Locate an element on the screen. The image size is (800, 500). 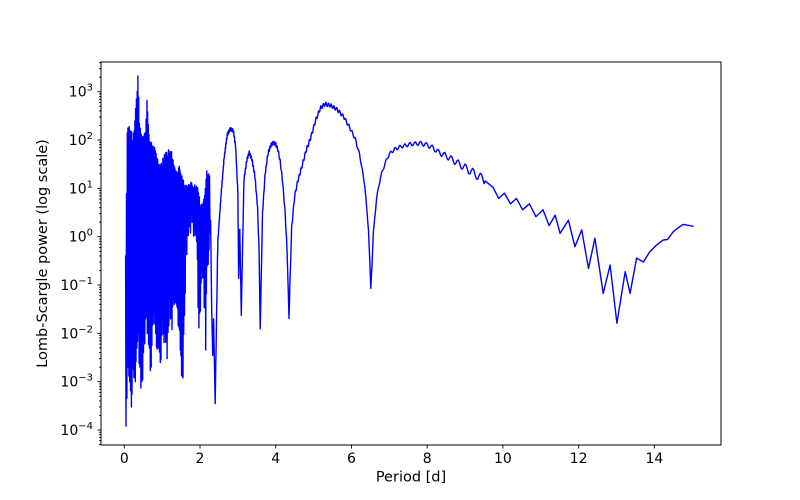
y-axis-label: Lomb-Scargle power (log scale) is located at coordinates (43, 253).